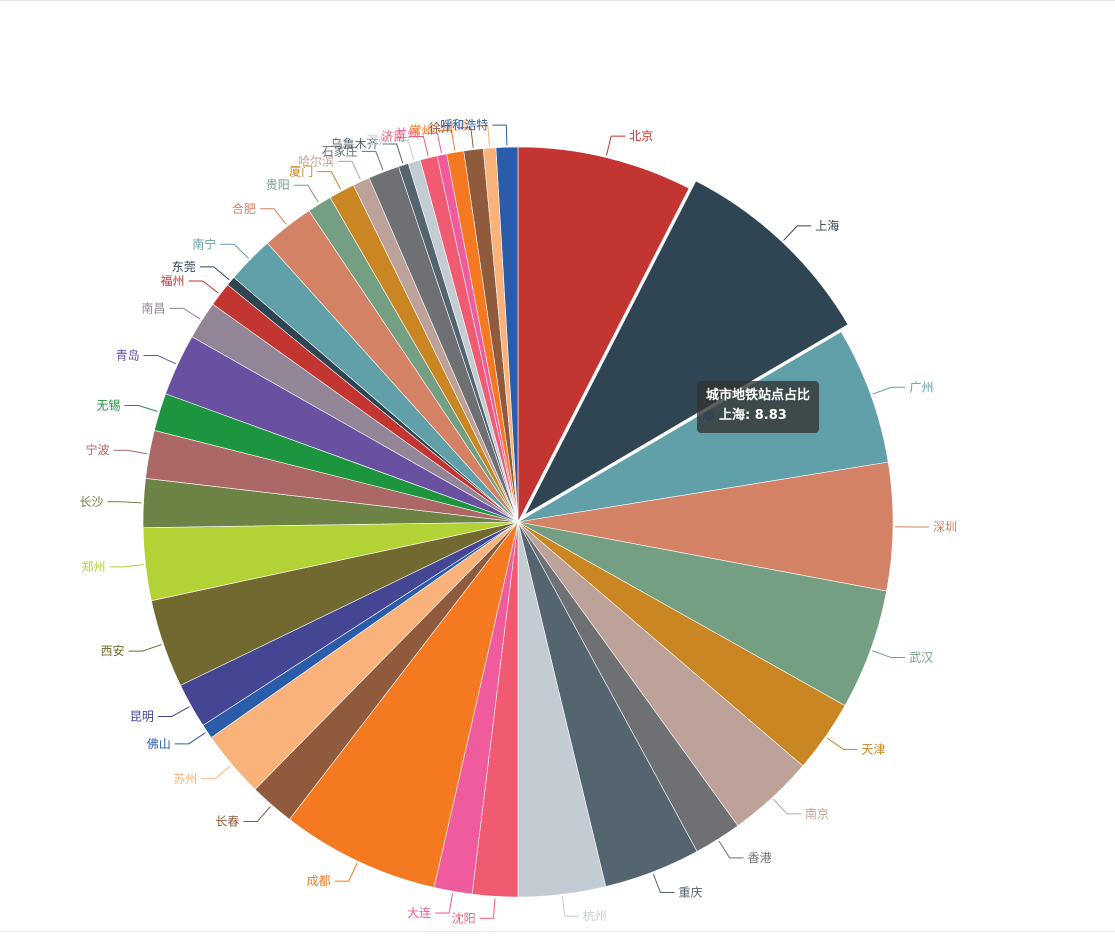  I want to click on label-line-郑州, so click(127, 566).